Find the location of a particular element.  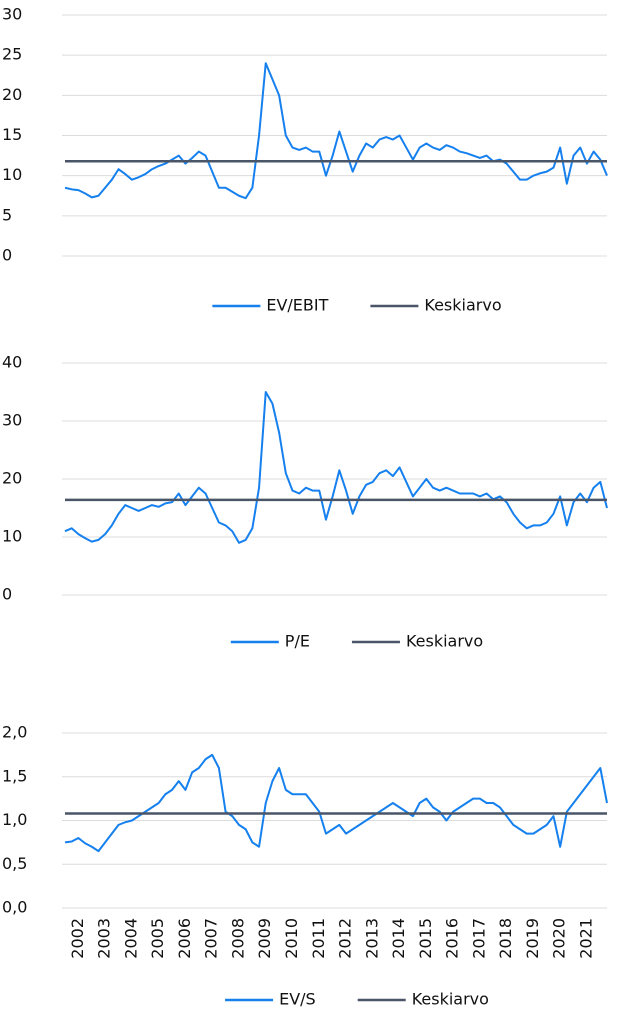

x-tick-label: 2009 is located at coordinates (264, 938).